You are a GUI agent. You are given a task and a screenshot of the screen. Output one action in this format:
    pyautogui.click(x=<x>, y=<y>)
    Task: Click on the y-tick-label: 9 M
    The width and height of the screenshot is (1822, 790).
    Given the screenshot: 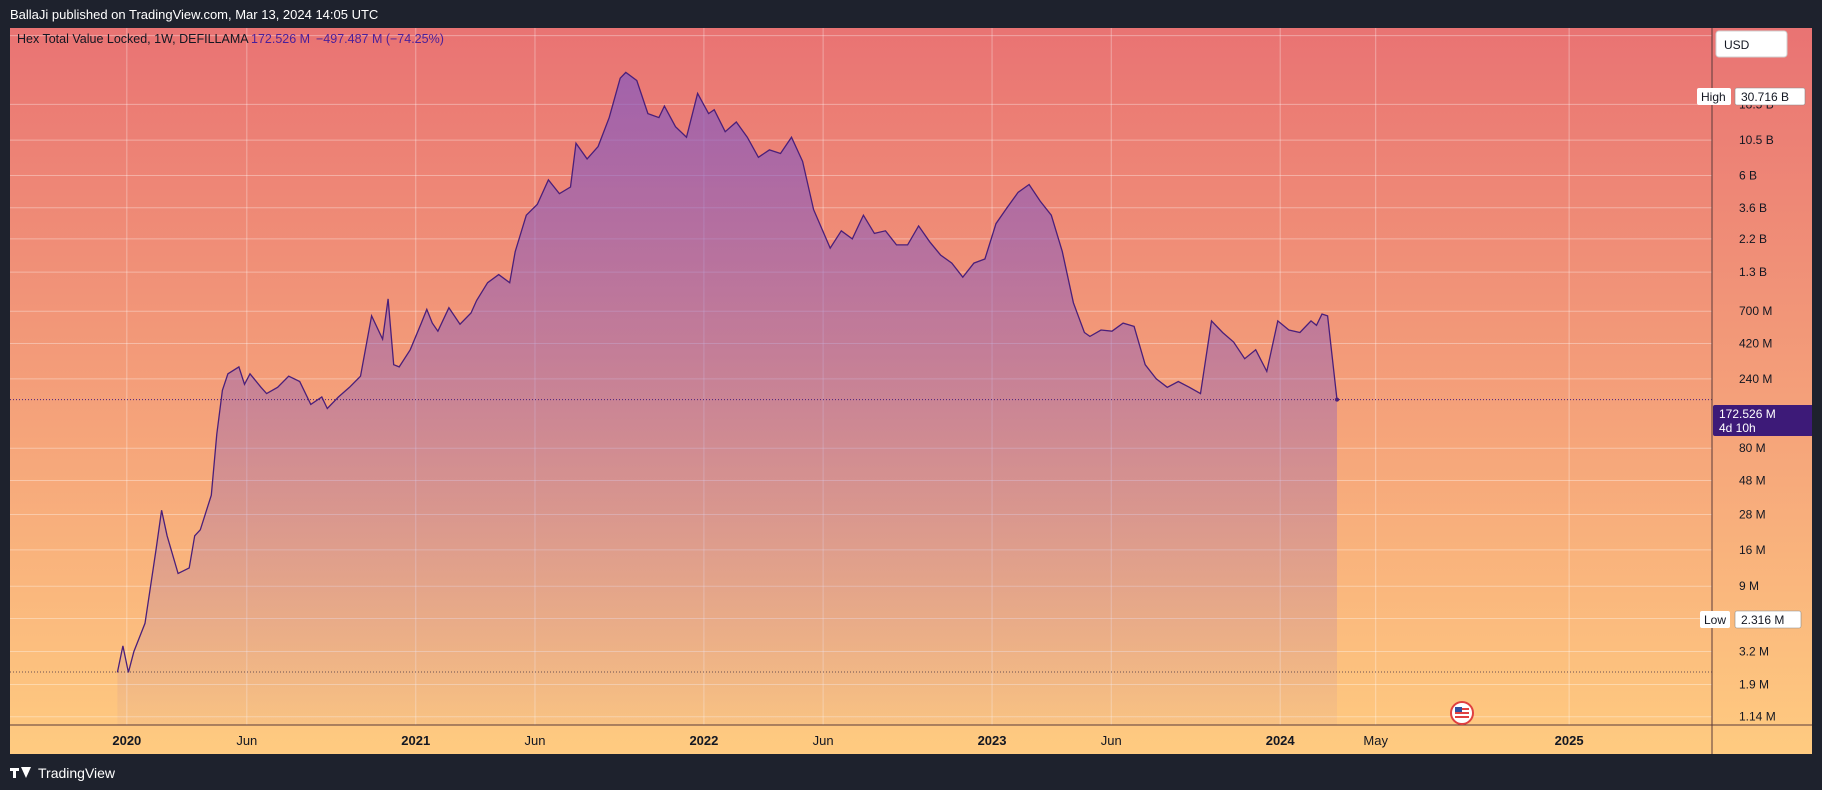 What is the action you would take?
    pyautogui.click(x=1749, y=586)
    